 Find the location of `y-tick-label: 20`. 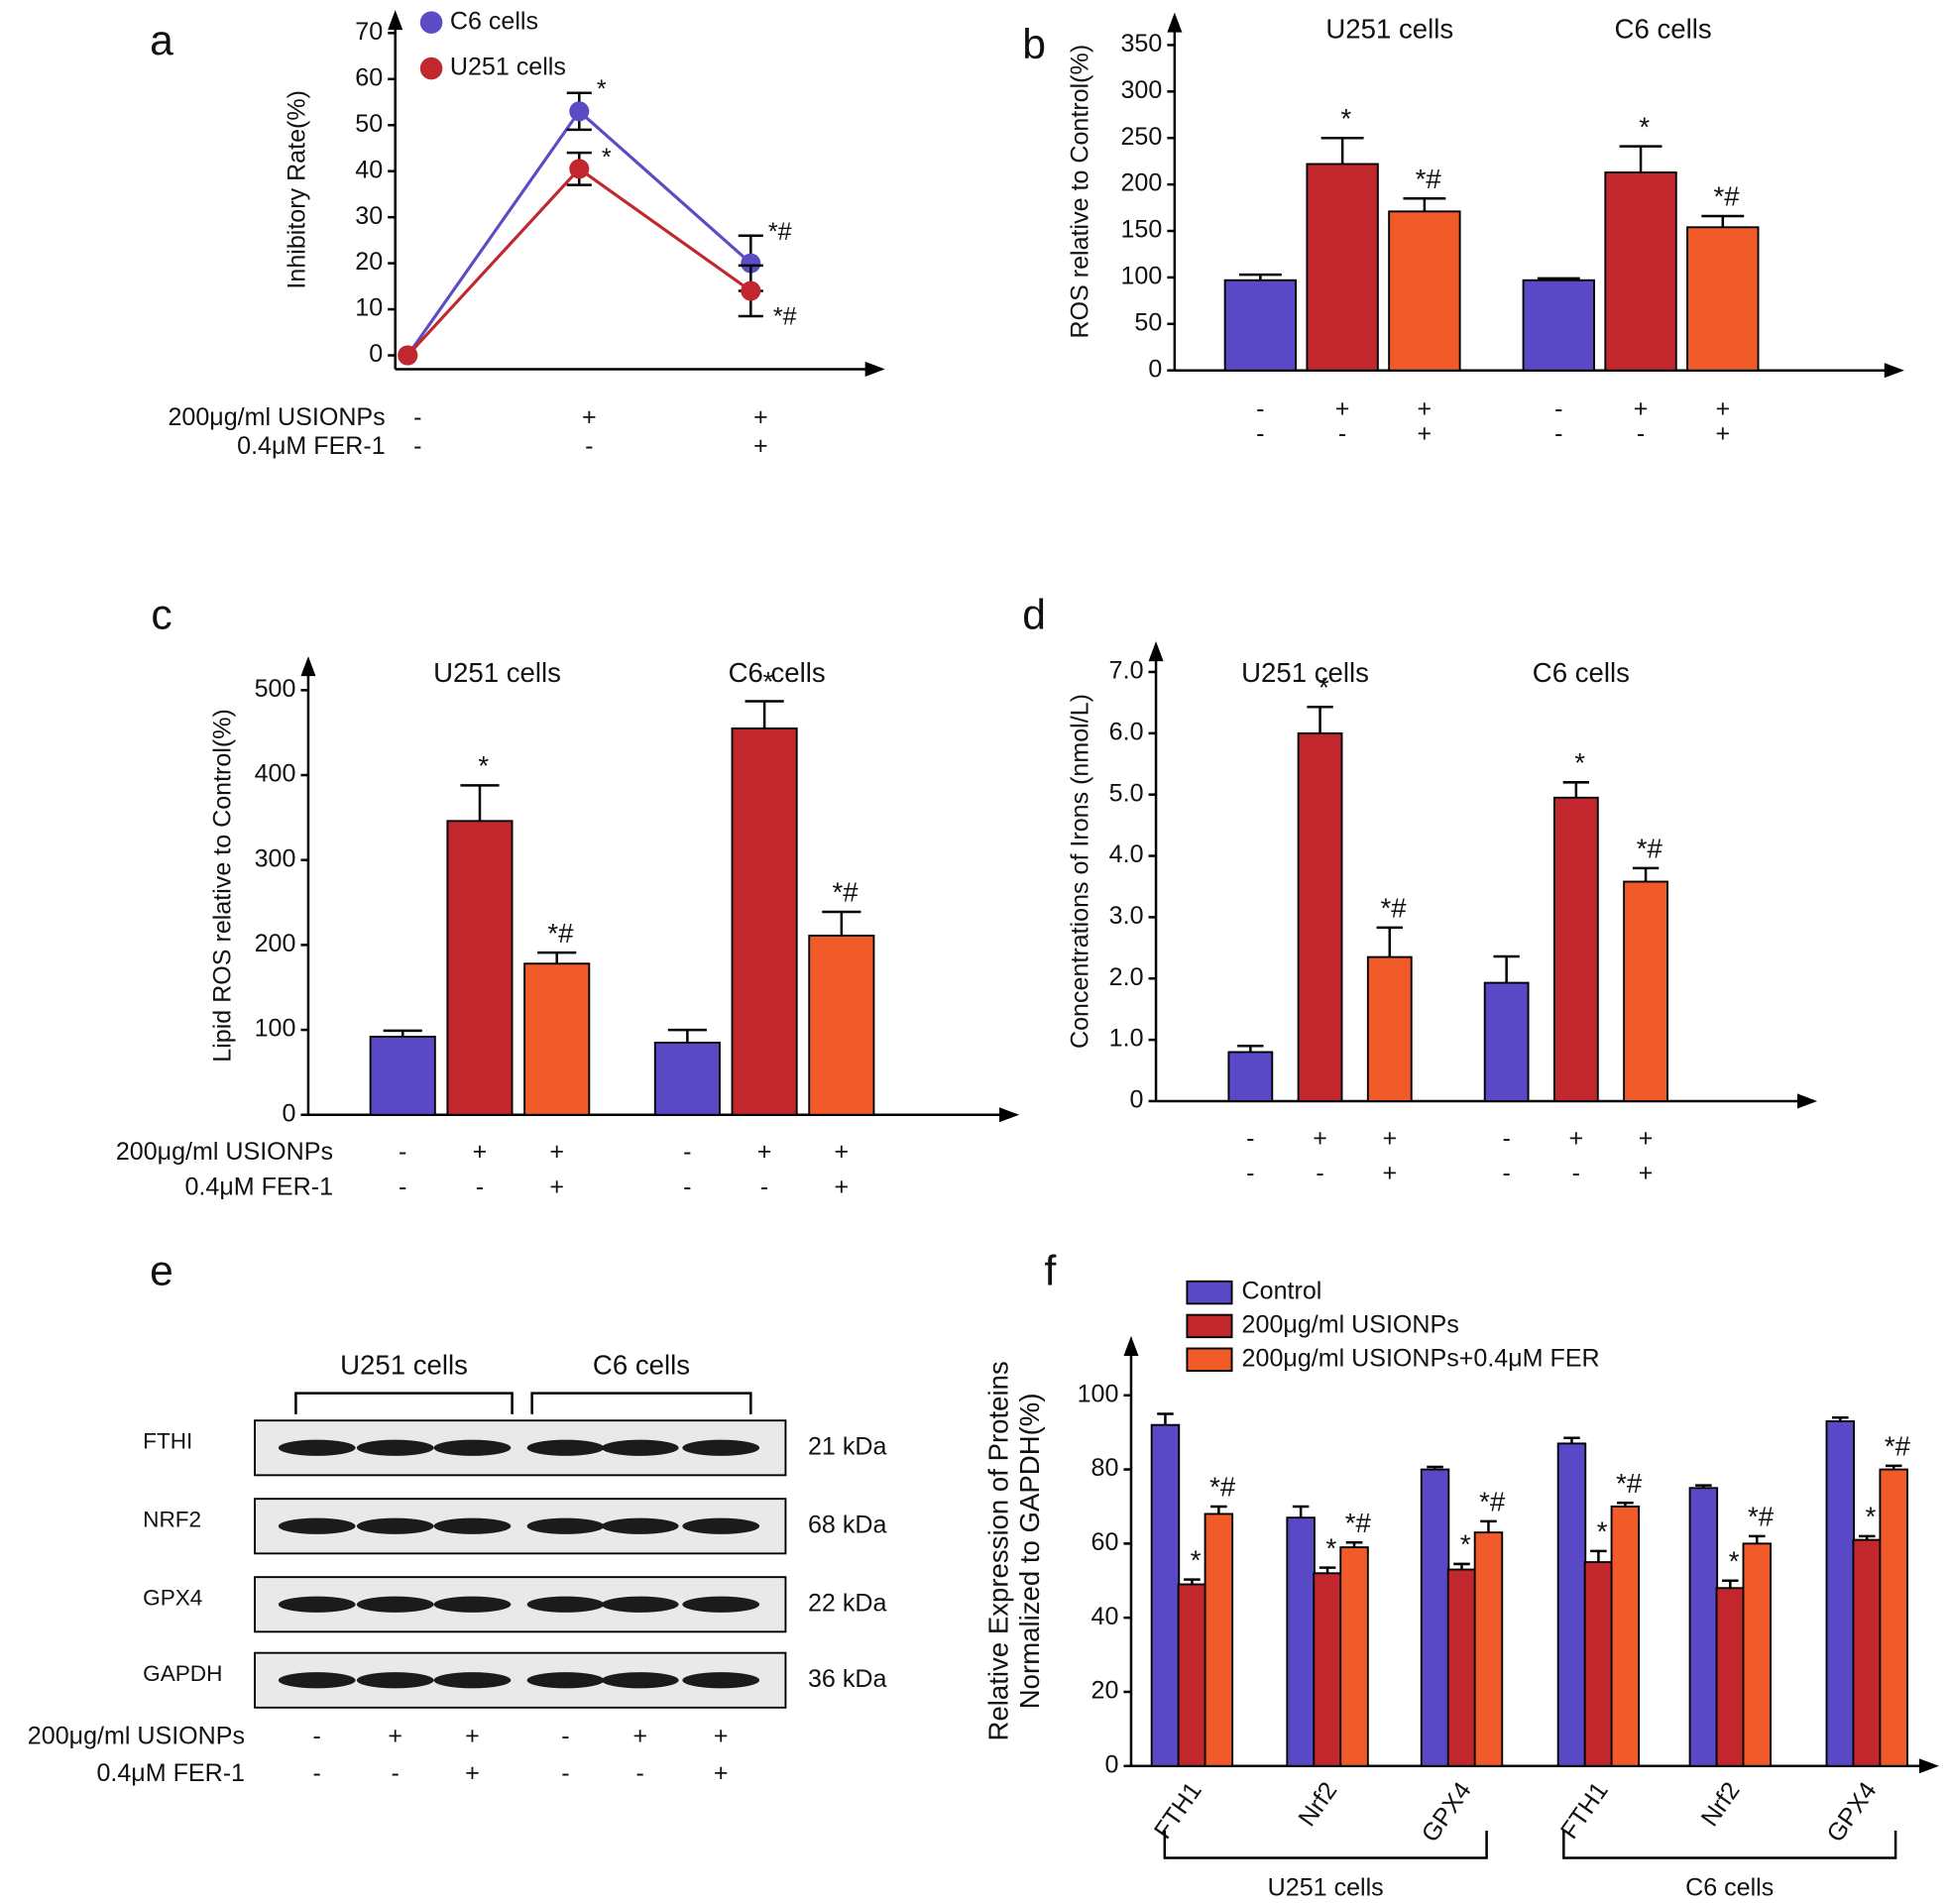

y-tick-label: 20 is located at coordinates (1105, 1691).